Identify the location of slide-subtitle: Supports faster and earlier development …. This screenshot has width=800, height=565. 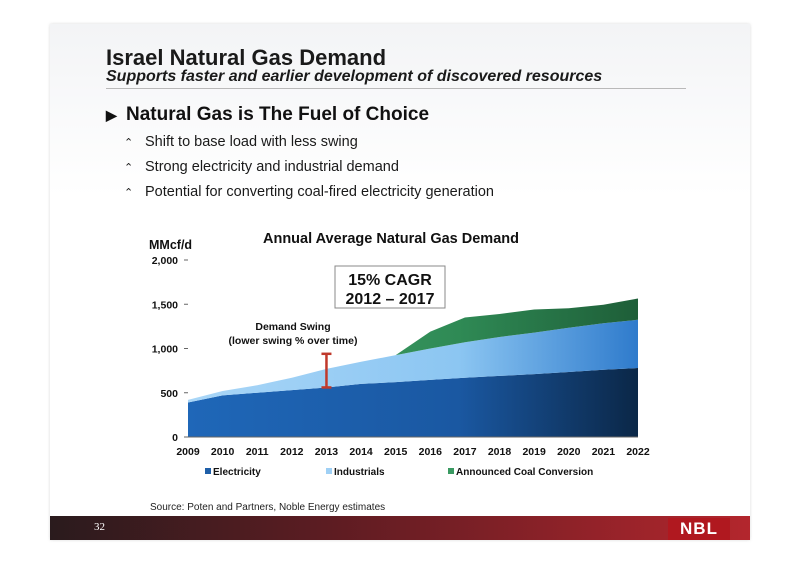
(354, 76).